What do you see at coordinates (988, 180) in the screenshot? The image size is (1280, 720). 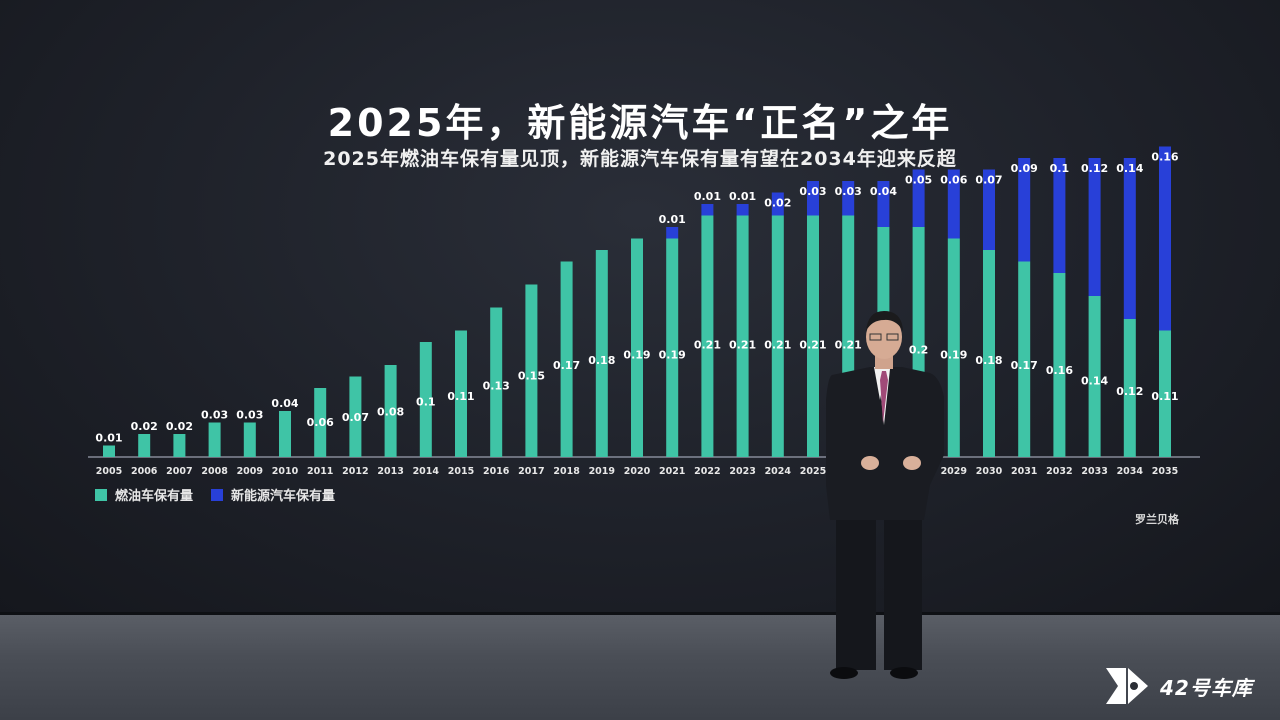 I see `data-label-nev-2030: 0.07` at bounding box center [988, 180].